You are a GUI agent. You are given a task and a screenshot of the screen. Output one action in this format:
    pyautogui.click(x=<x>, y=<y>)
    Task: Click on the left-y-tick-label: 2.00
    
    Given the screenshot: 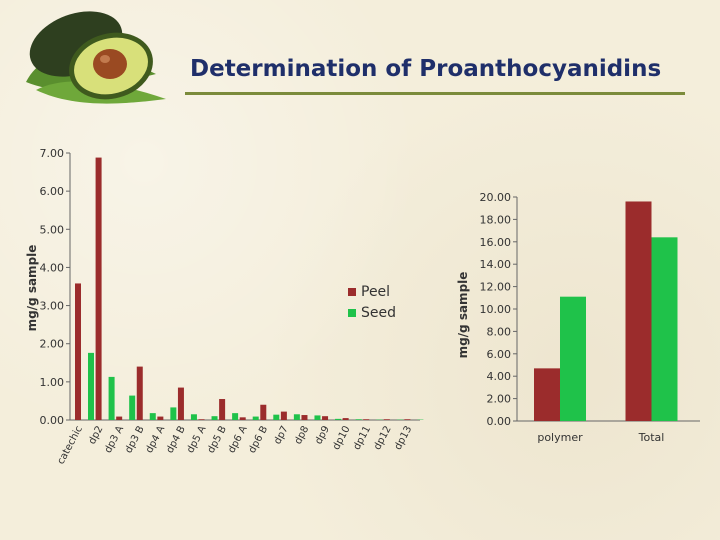 What is the action you would take?
    pyautogui.click(x=52, y=344)
    